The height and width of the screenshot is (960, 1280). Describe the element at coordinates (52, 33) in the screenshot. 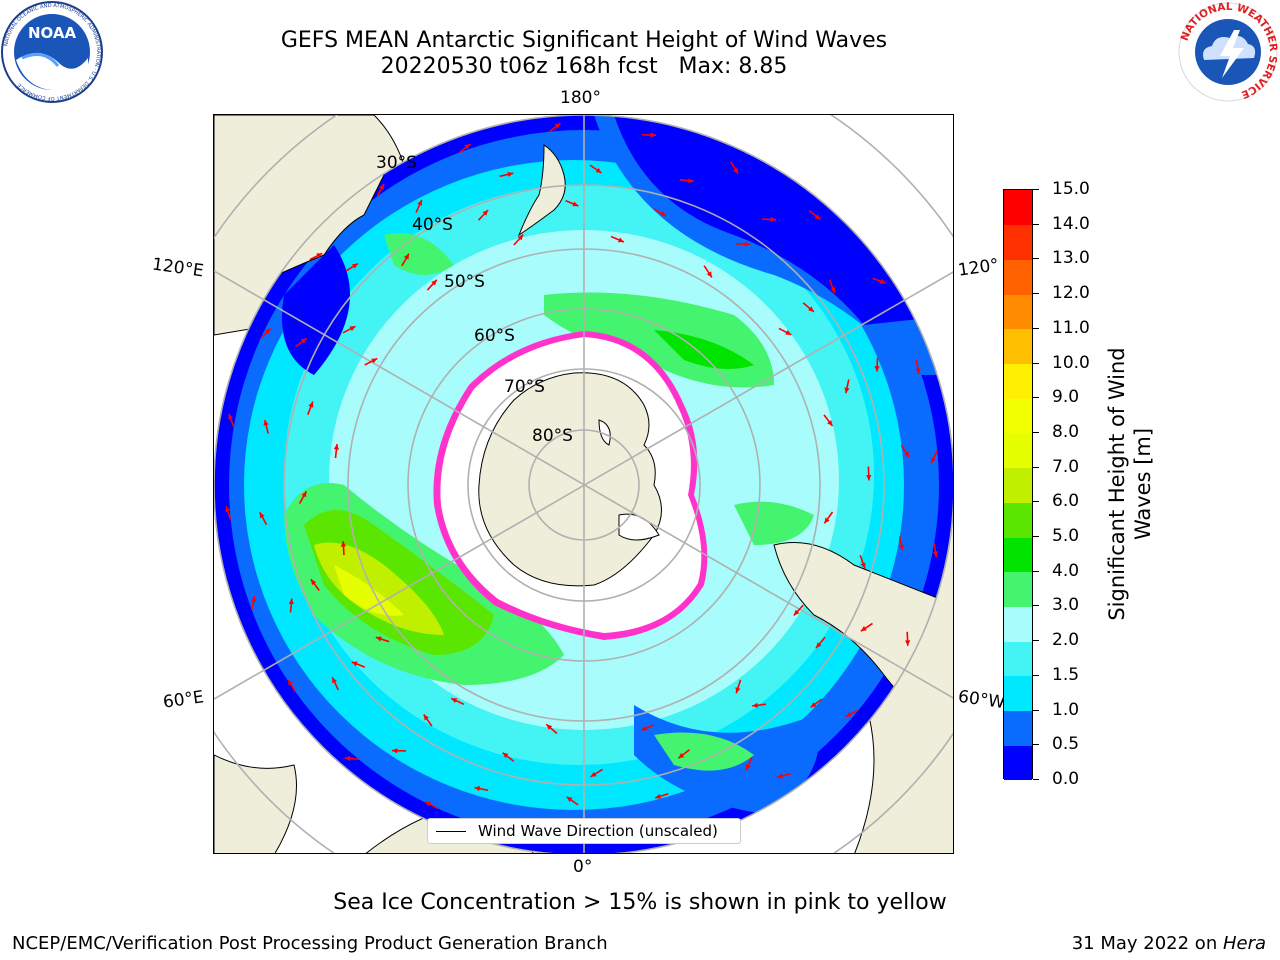

I see `noaa-logo-text: NOAA` at that location.